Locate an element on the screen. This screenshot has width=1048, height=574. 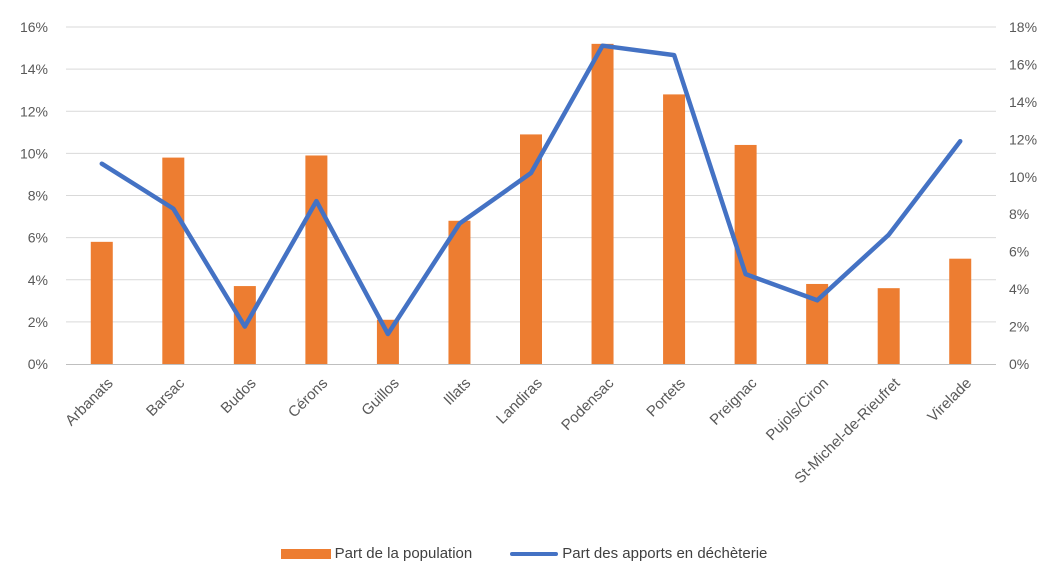
x-tick-label: Podensac is located at coordinates (588, 404).